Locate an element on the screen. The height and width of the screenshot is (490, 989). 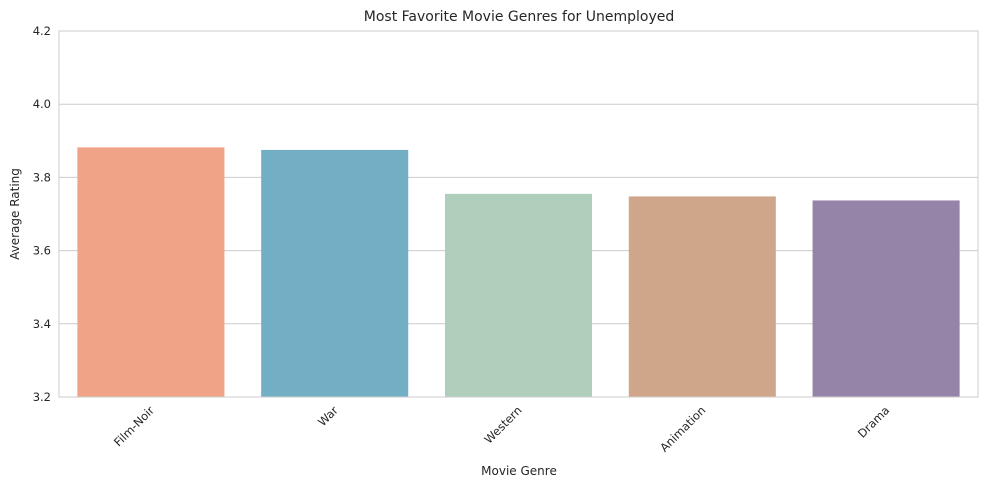
x-tick-label: Film-Noir is located at coordinates (134, 426).